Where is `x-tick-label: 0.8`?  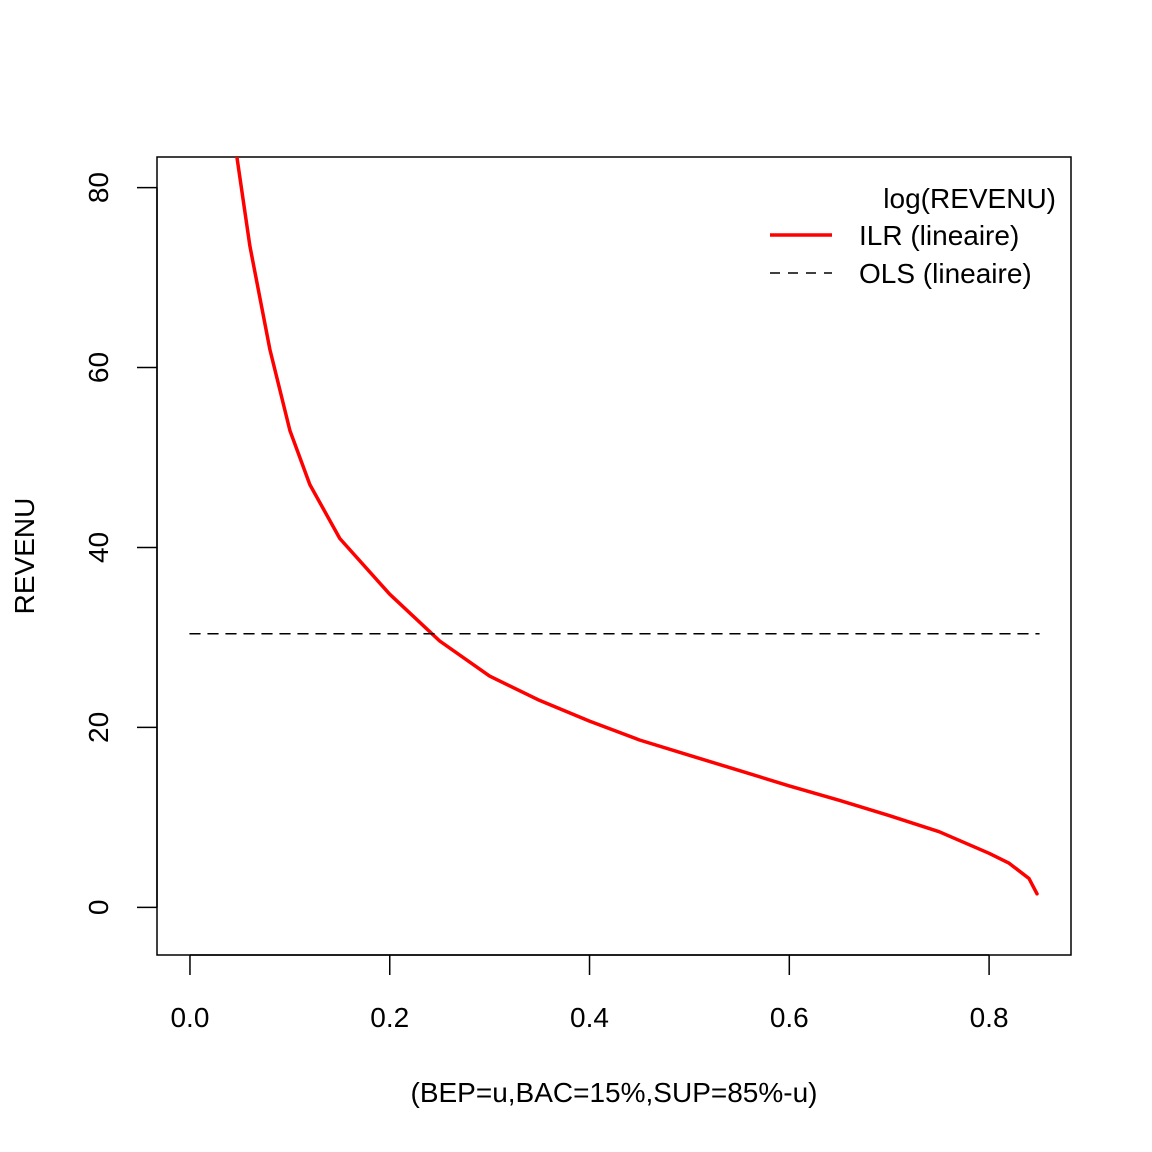 x-tick-label: 0.8 is located at coordinates (989, 1017).